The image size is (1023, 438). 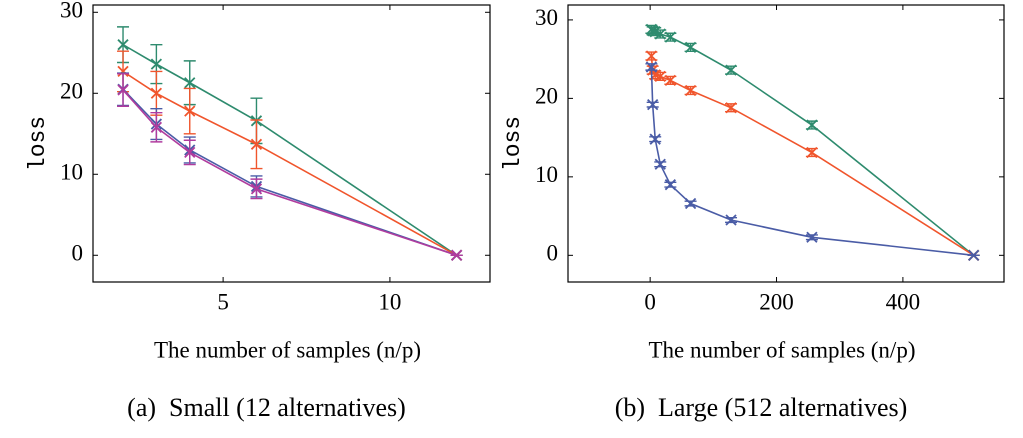 I want to click on x-tick-label: 0, so click(x=650, y=301).